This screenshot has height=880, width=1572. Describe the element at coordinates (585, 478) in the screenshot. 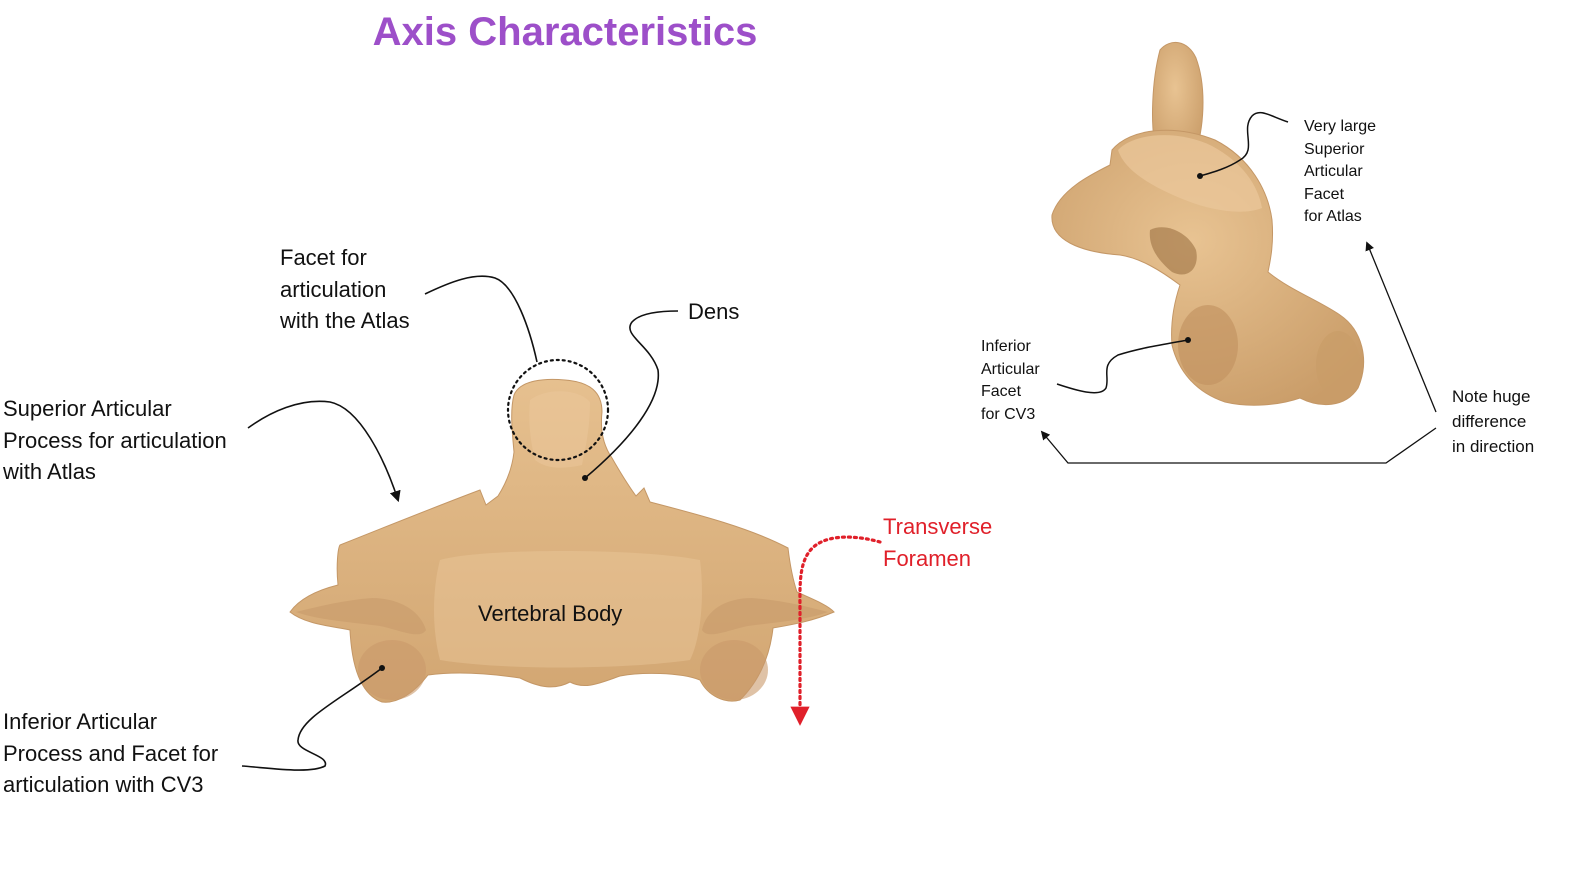

I see `dens-leader-dot` at that location.